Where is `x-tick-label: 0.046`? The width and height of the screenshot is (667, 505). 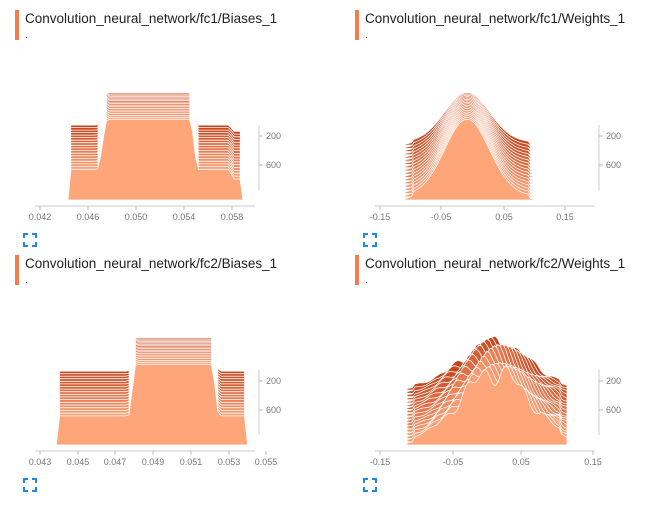
x-tick-label: 0.046 is located at coordinates (88, 217).